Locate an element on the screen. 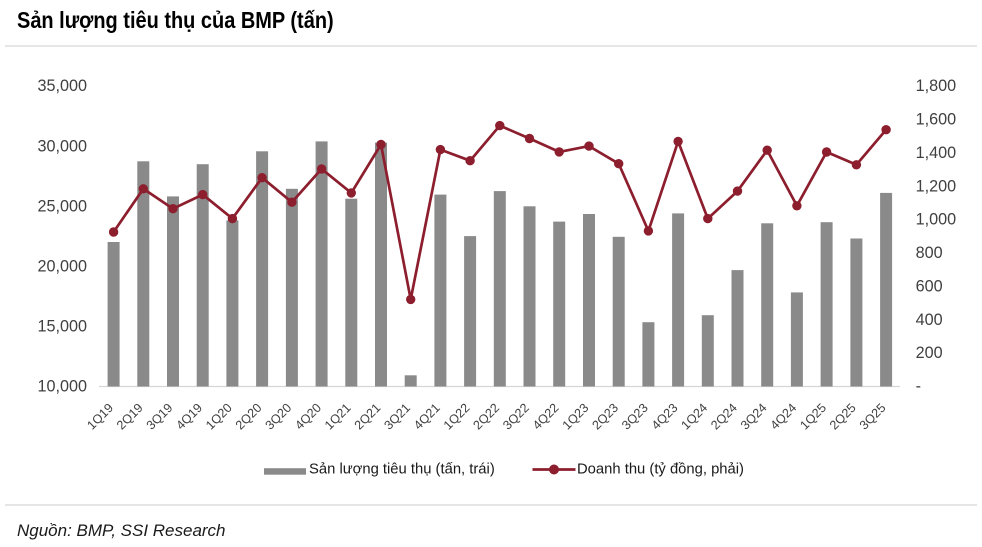  svg-text: Doanh thu (tỷ đồng, phải) is located at coordinates (660, 469).